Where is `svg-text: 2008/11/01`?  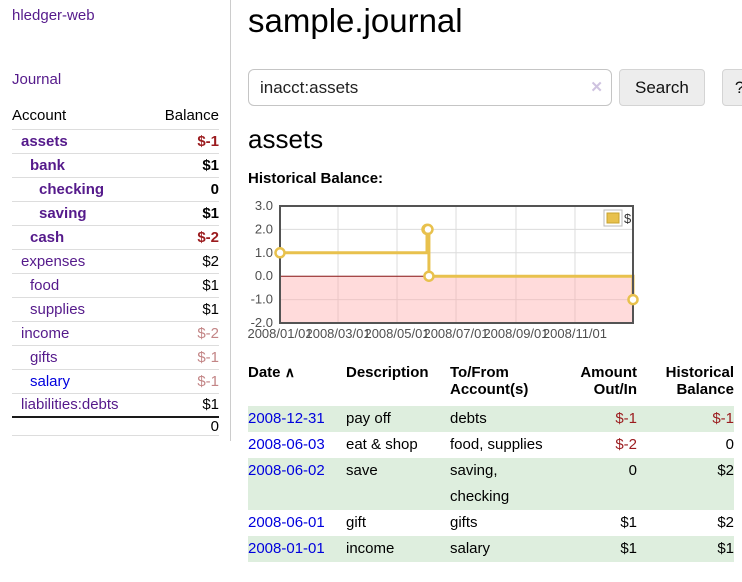 svg-text: 2008/11/01 is located at coordinates (575, 333).